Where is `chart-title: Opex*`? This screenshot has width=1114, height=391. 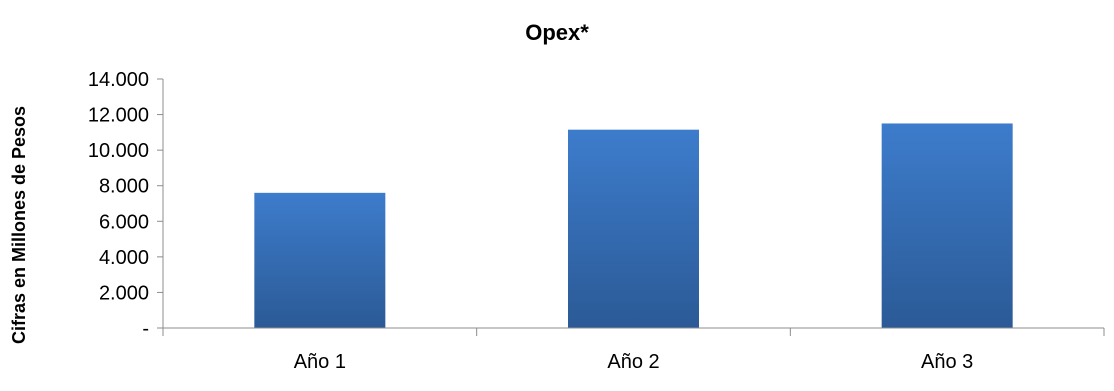 chart-title: Opex* is located at coordinates (557, 32).